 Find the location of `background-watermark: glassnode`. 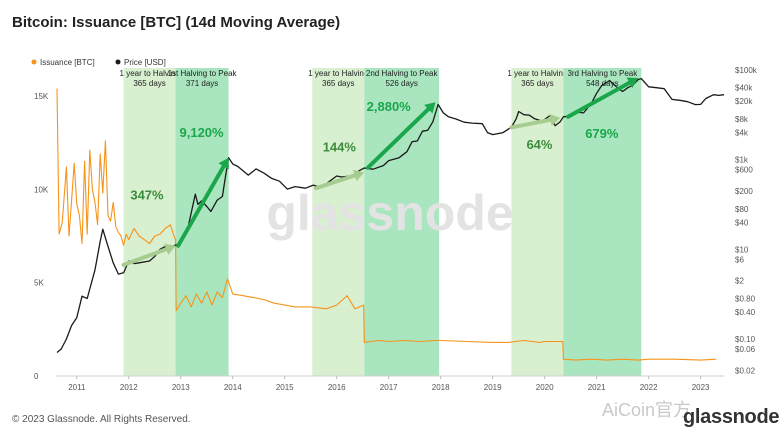

background-watermark: glassnode is located at coordinates (389, 213).